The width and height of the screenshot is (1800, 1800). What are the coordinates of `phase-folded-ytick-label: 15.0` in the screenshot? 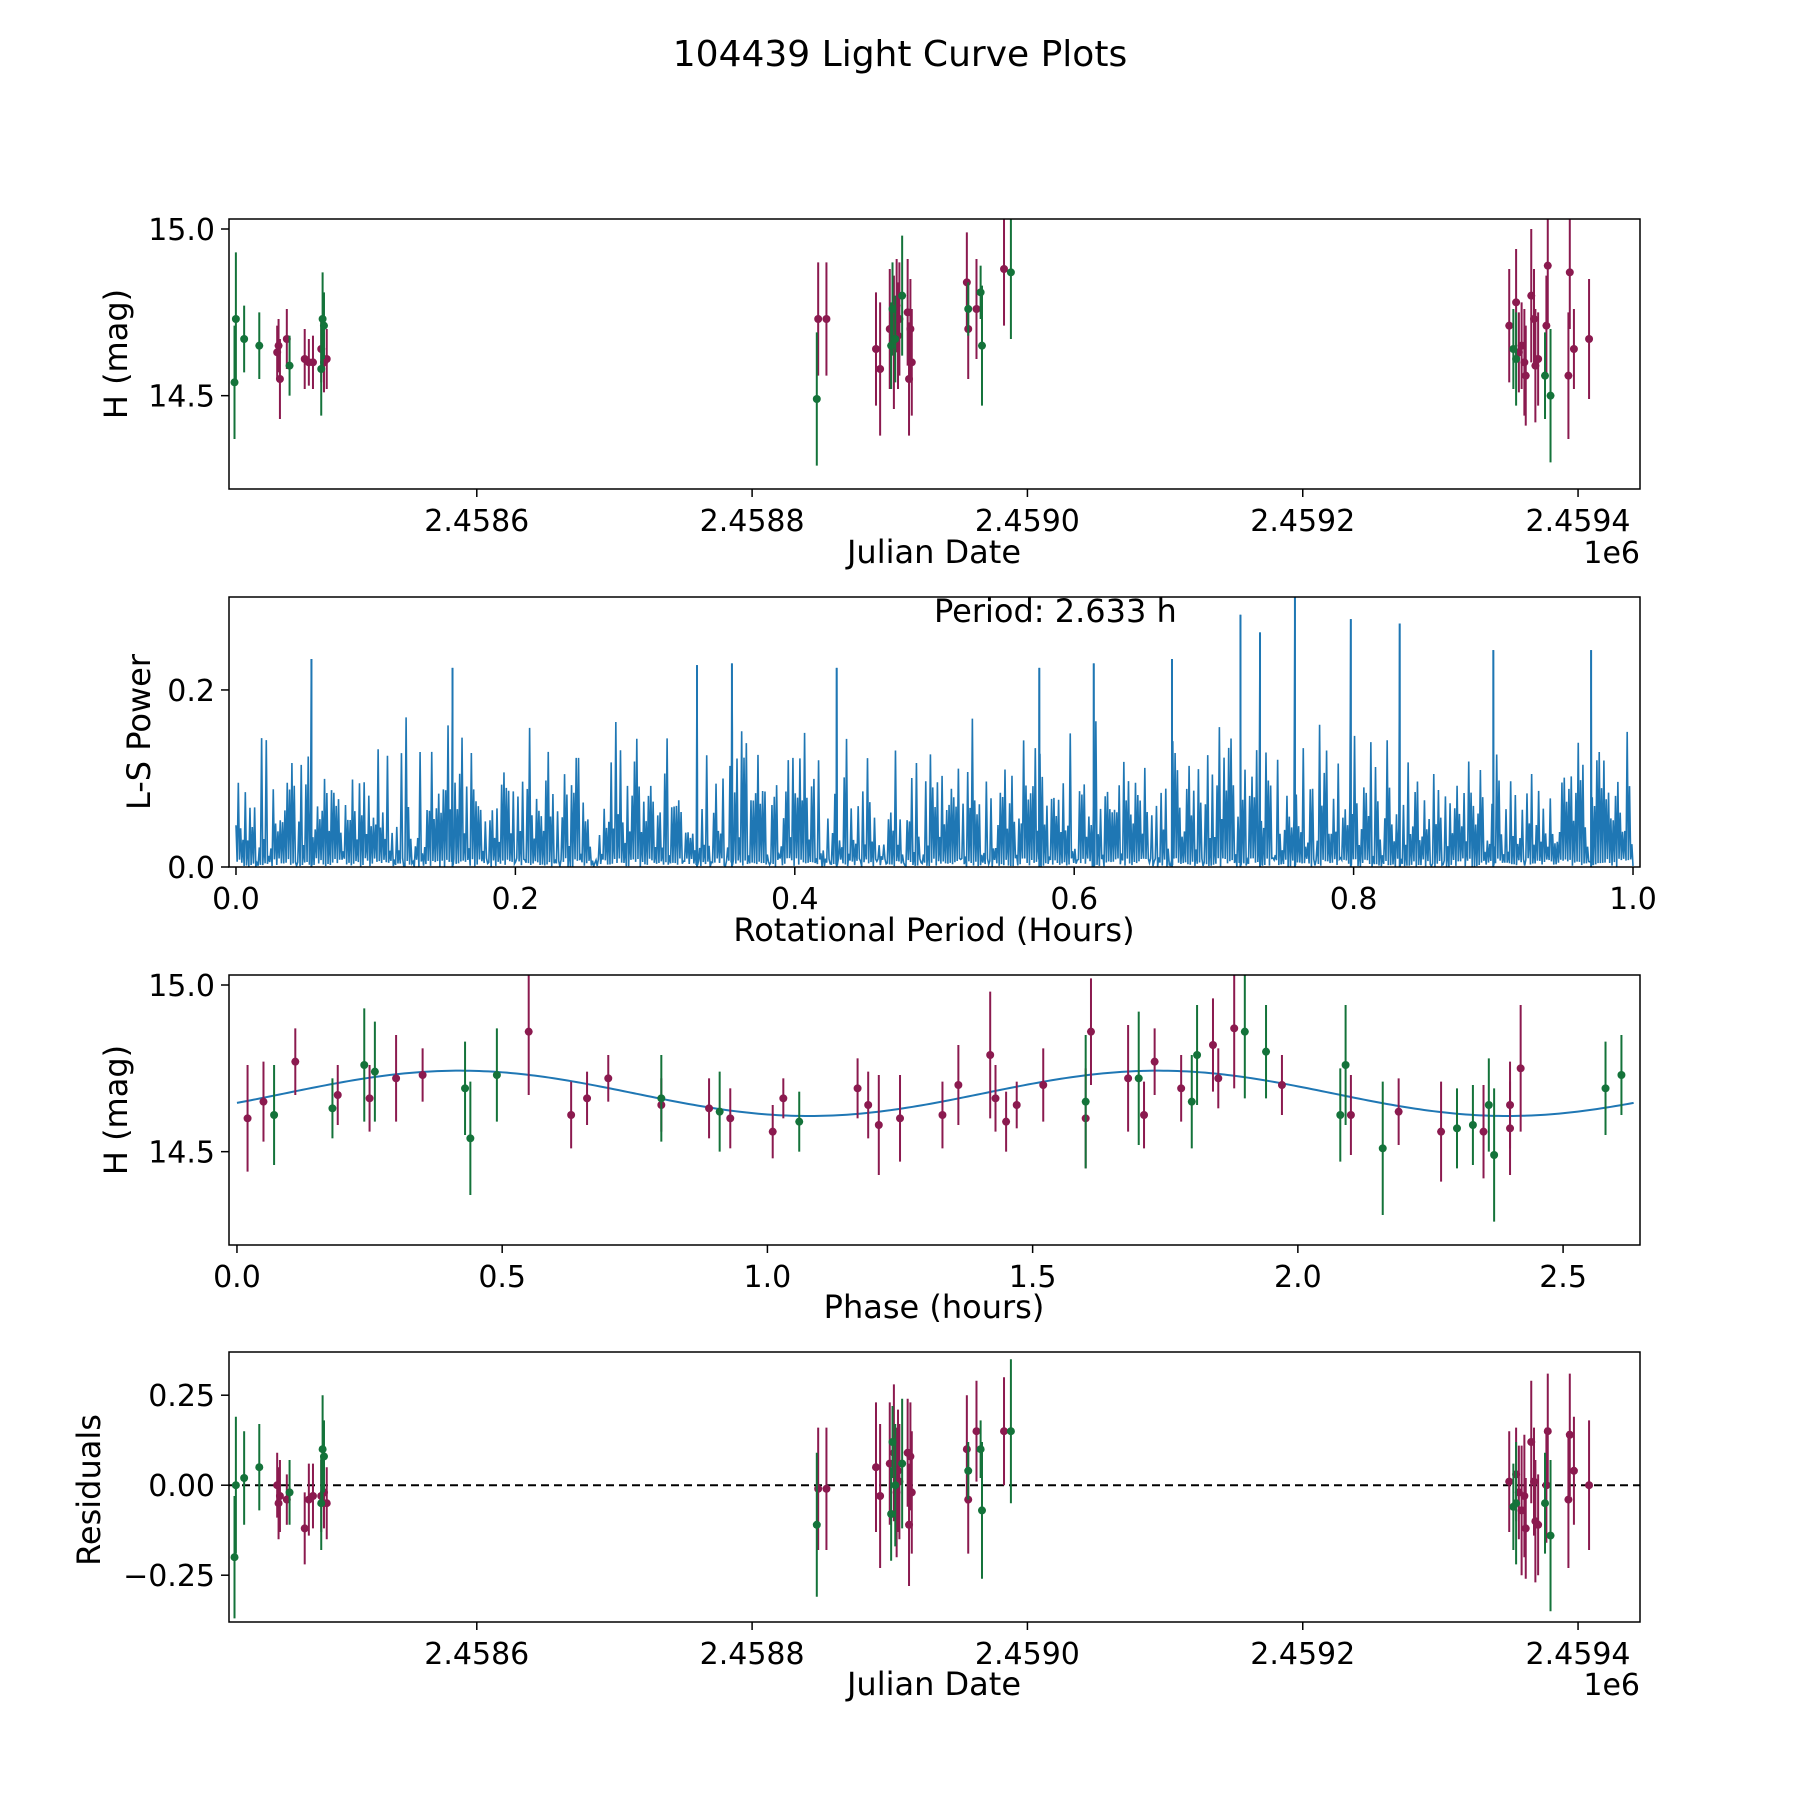 It's located at (181, 986).